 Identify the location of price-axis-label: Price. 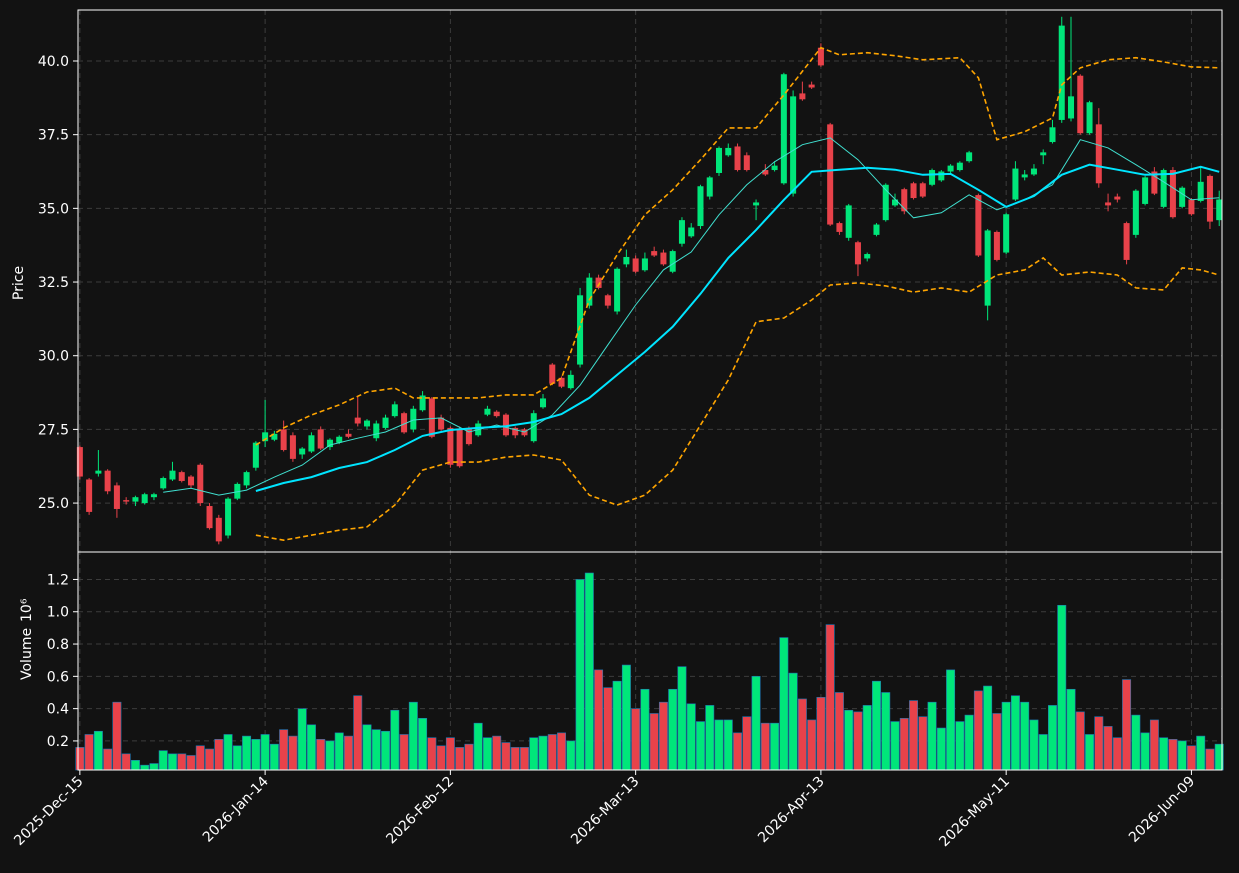
(19, 283).